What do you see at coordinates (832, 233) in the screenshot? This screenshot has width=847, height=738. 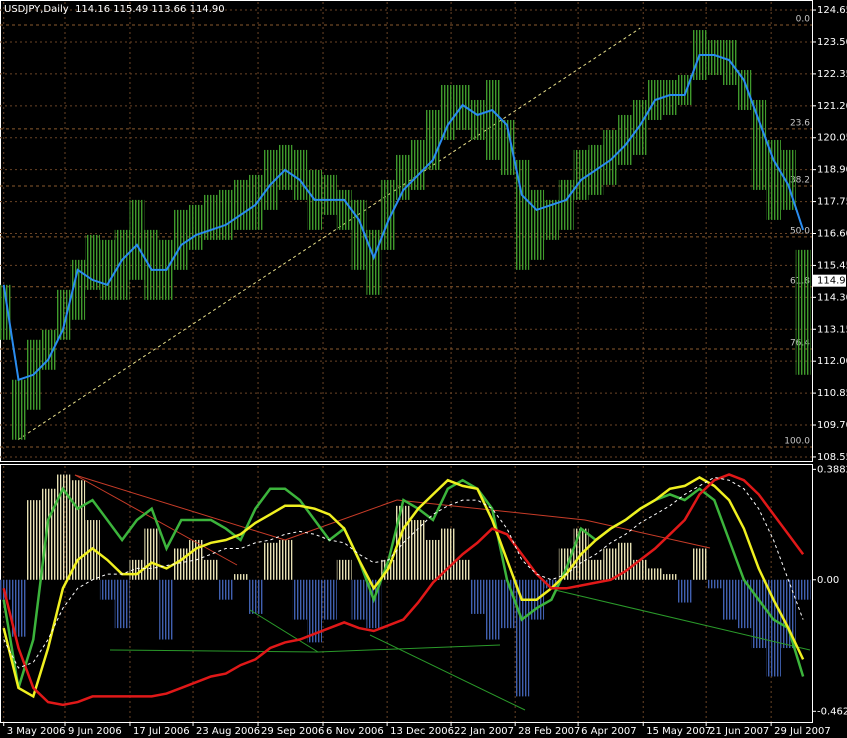 I see `y-tick-label: 116.60` at bounding box center [832, 233].